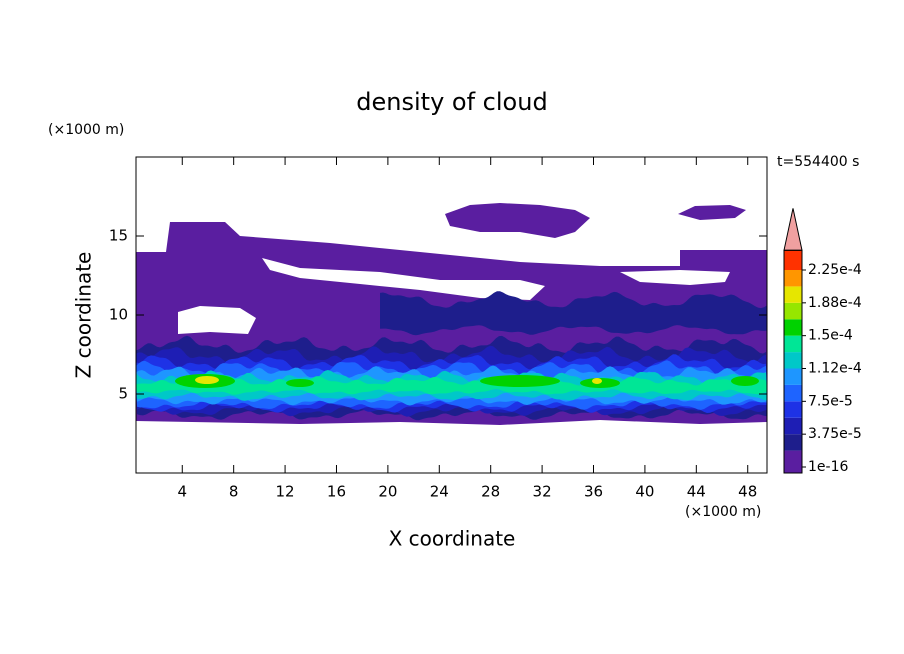 This screenshot has width=904, height=654. Describe the element at coordinates (118, 315) in the screenshot. I see `y-tick-label: 10` at that location.